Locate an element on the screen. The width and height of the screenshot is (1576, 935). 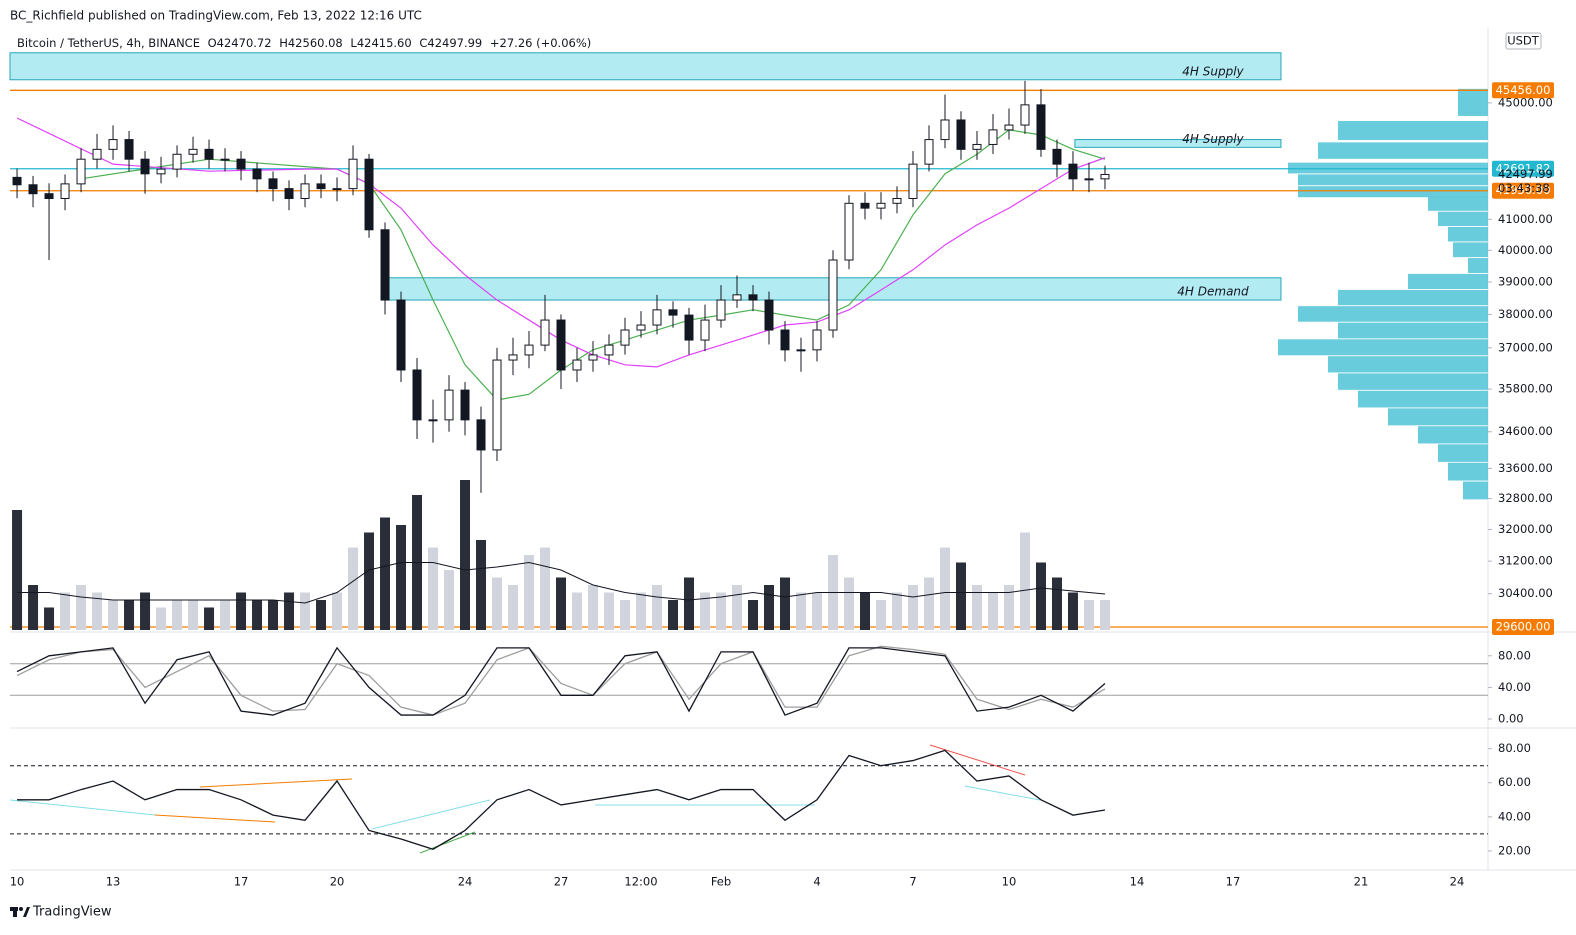
level-label: 45456.00 is located at coordinates (1523, 90).